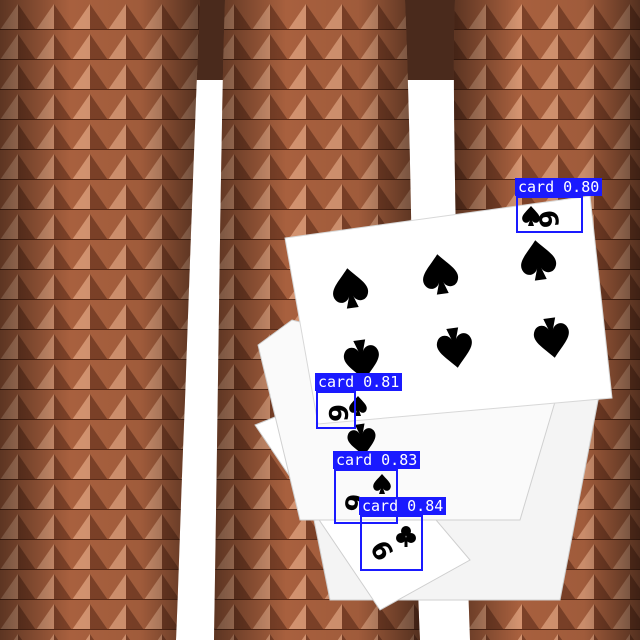 Image resolution: width=640 pixels, height=640 pixels. What do you see at coordinates (406, 536) in the screenshot?
I see `corner-index-club` at bounding box center [406, 536].